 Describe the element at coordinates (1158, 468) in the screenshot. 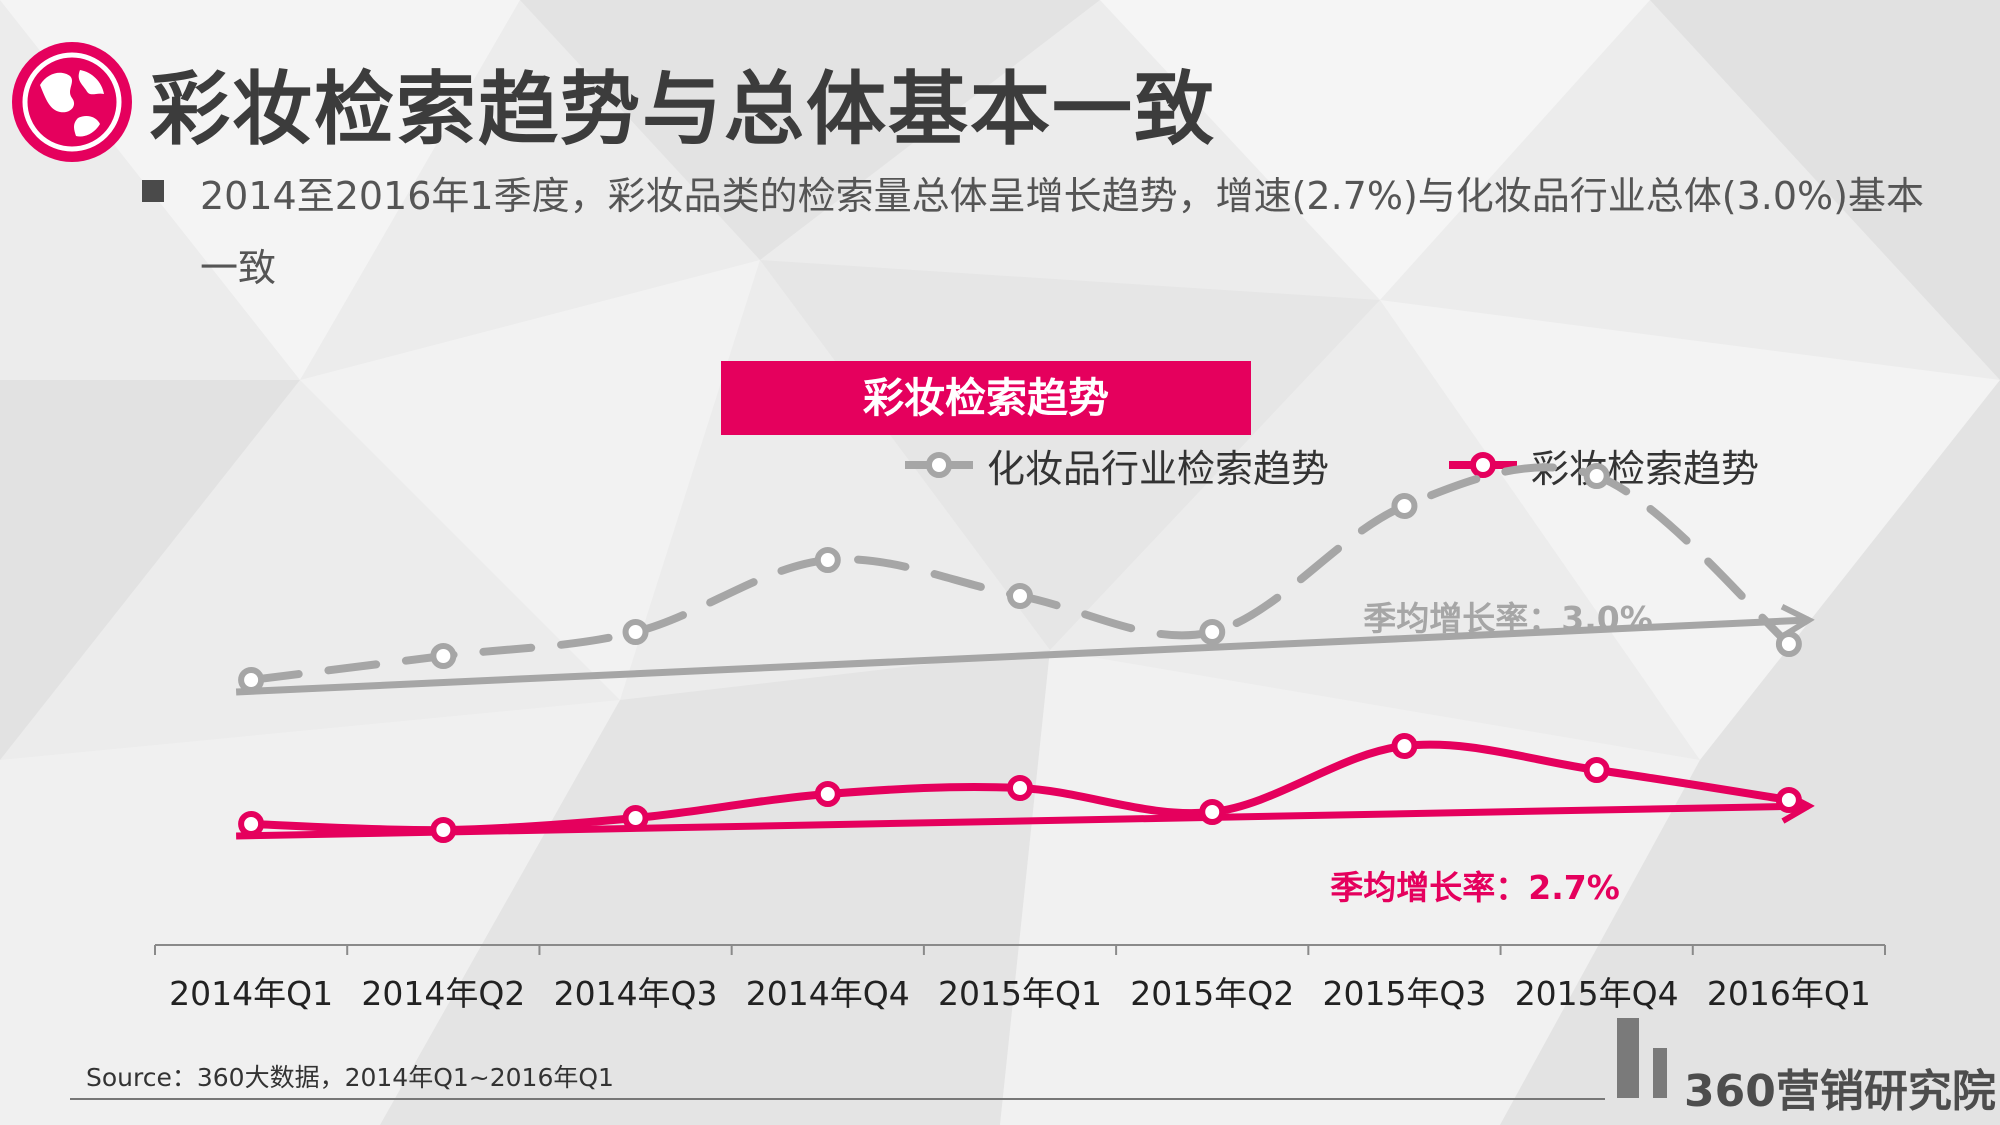

I see `legend-label-industry: 化妆品行业检索趋势` at that location.